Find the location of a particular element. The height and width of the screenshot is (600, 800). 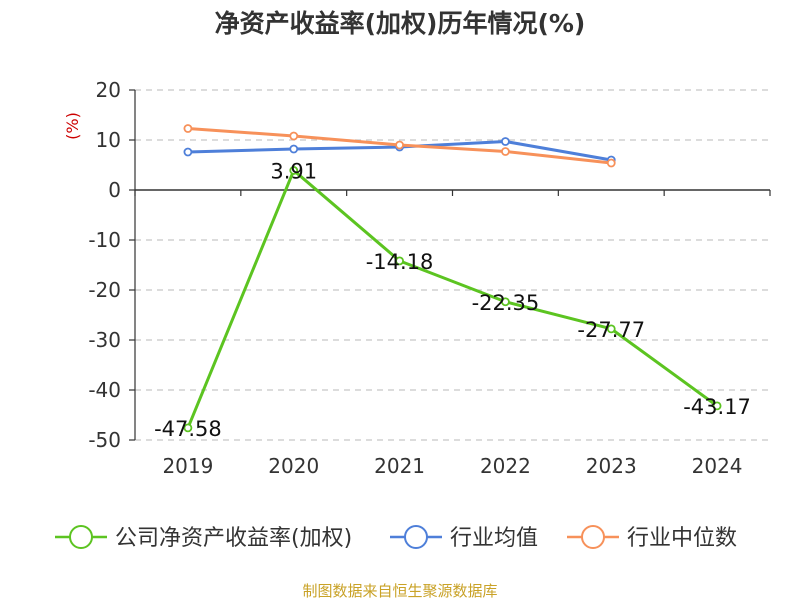

data-label: -43.17 is located at coordinates (717, 407).